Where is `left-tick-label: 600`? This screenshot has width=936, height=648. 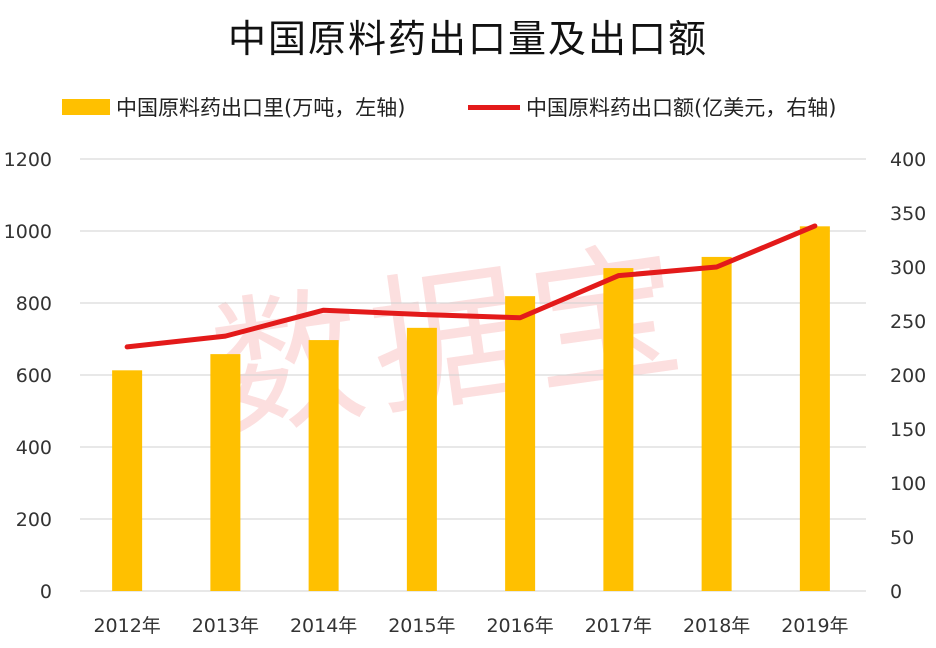
left-tick-label: 600 is located at coordinates (34, 376).